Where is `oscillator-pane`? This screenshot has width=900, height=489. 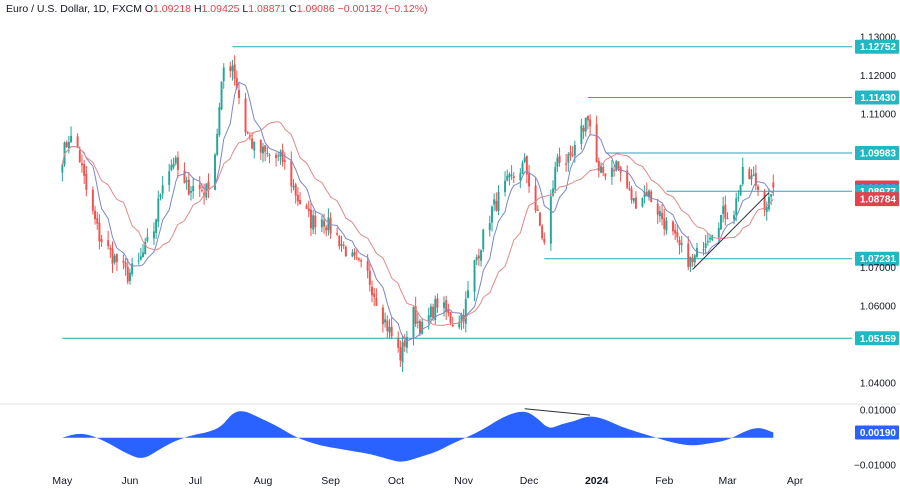 oscillator-pane is located at coordinates (450, 432).